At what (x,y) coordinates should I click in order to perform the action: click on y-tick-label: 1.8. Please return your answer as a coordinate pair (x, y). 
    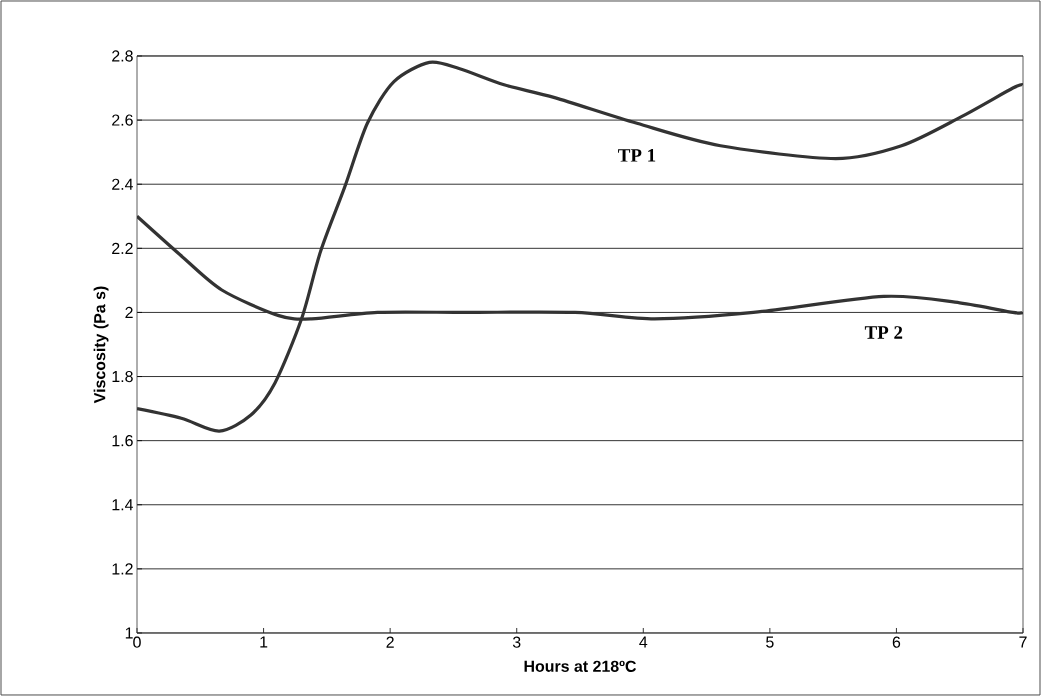
    Looking at the image, I should click on (122, 376).